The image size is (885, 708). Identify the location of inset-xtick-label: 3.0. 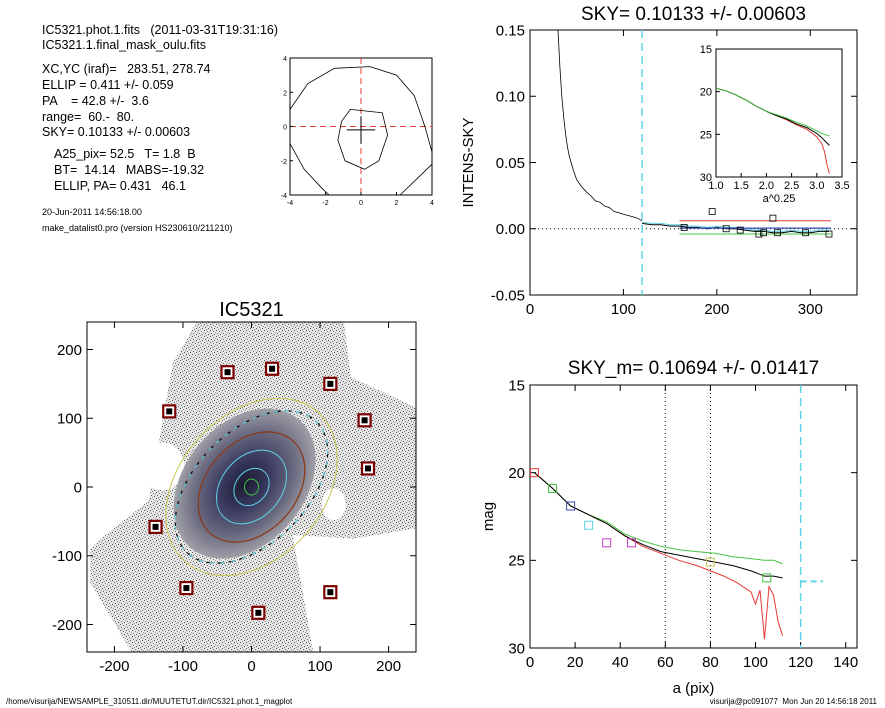
(816, 186).